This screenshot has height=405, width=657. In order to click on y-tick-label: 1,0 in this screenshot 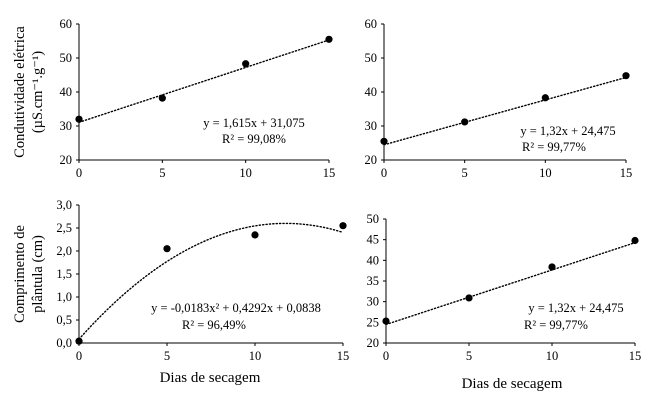, I will do `click(64, 297)`.